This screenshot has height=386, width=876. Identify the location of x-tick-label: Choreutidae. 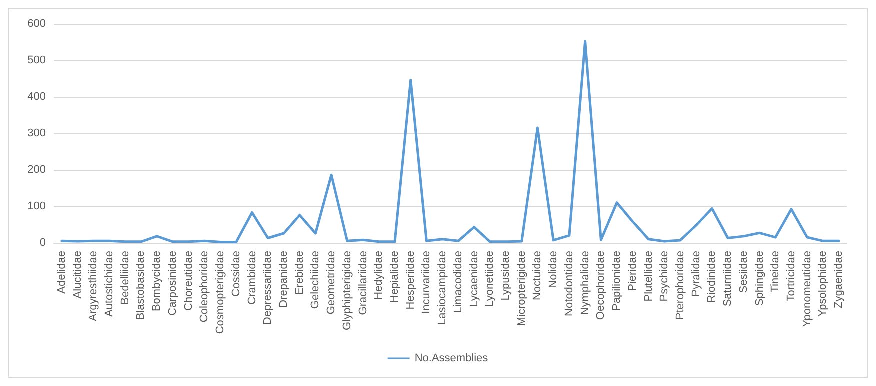
(188, 281).